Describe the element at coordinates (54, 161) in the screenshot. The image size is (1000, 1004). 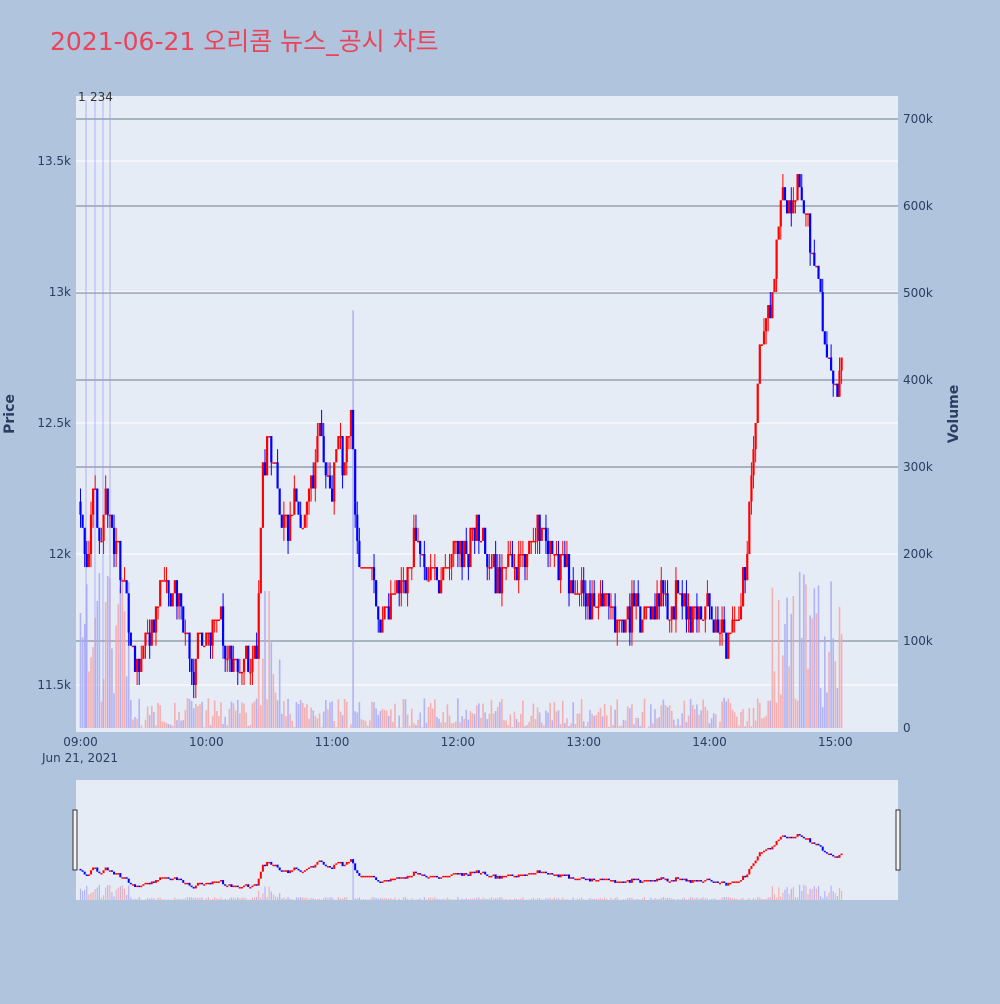
I see `price-tick-label: 13.5k` at that location.